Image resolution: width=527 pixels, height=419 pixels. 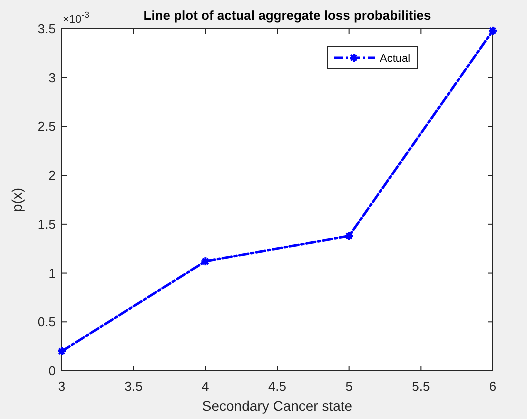 I want to click on x-tick-label: 4.5, so click(x=277, y=386).